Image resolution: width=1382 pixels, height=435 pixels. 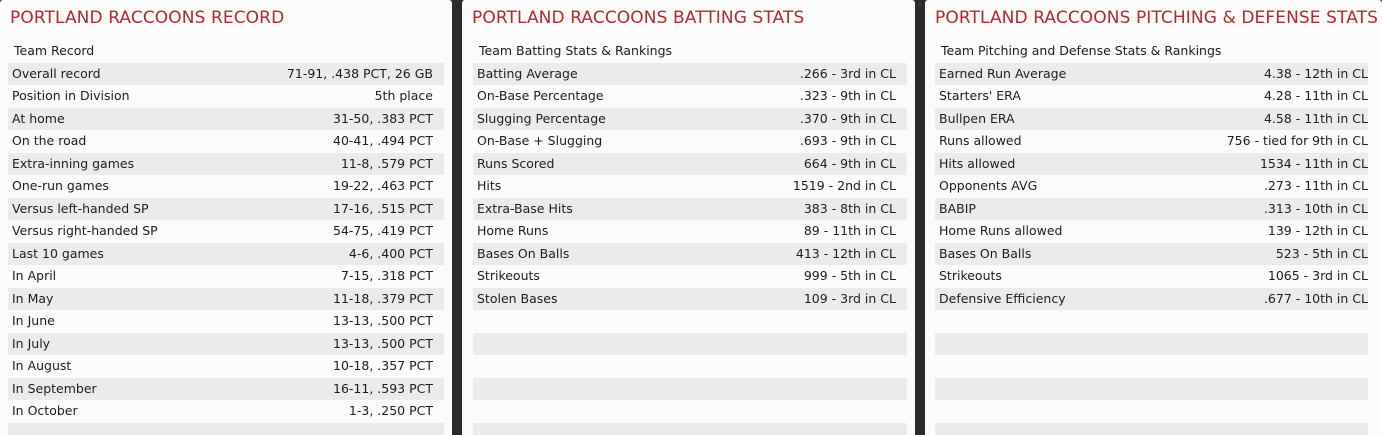 What do you see at coordinates (226, 96) in the screenshot?
I see `record-table-row: Position in Division 5th place` at bounding box center [226, 96].